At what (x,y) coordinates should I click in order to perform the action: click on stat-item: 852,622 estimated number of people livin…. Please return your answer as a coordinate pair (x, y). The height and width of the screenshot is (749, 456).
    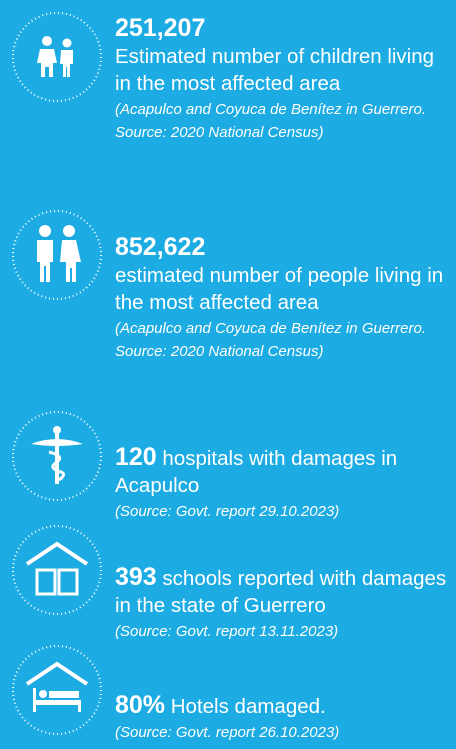
    Looking at the image, I should click on (283, 297).